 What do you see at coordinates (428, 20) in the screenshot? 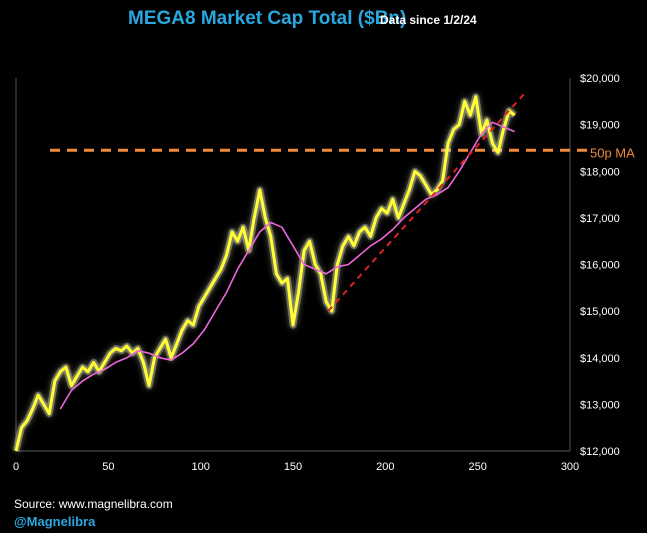
I see `chart-subtitle: Data since 1/2/24` at bounding box center [428, 20].